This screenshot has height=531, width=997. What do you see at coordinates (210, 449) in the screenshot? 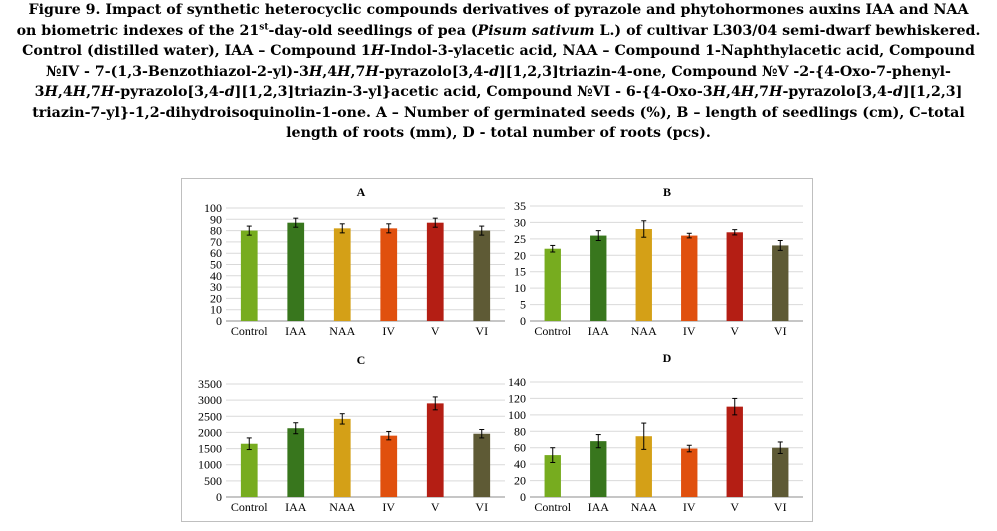
I see `chart-c-ytick-label: 1500` at bounding box center [210, 449].